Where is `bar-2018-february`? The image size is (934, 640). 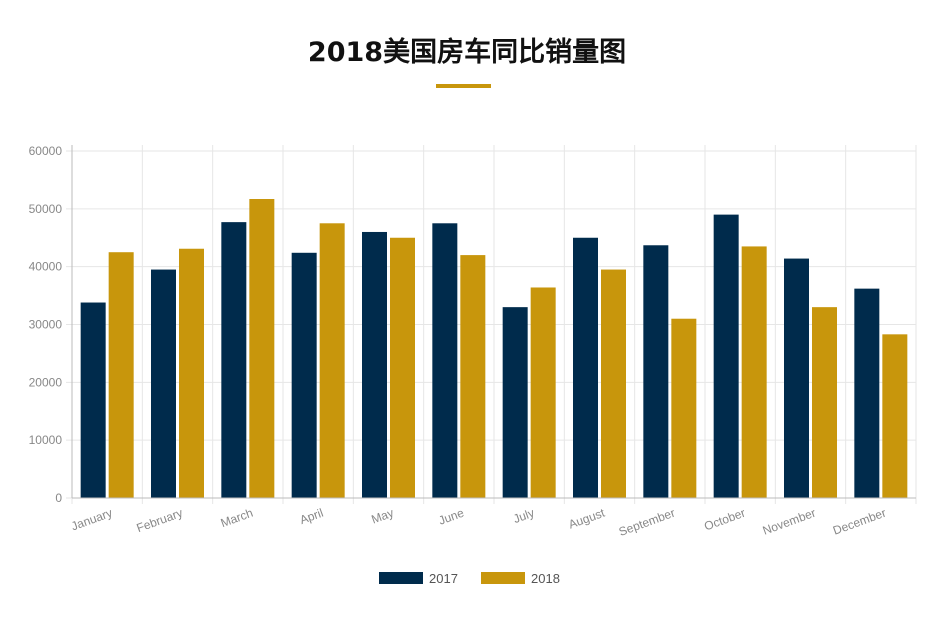
bar-2018-february is located at coordinates (191, 373).